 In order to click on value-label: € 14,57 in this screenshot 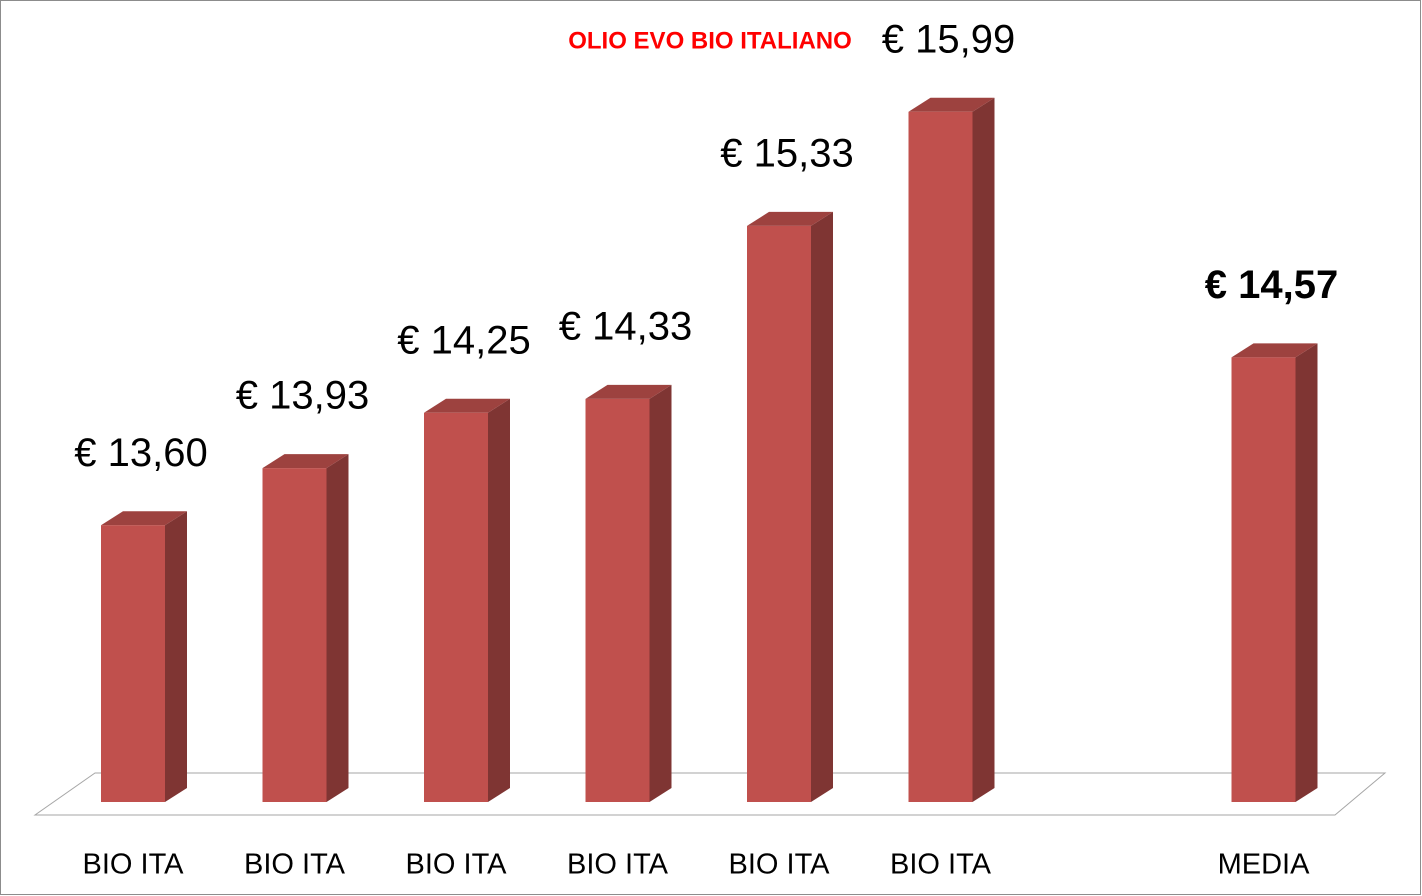, I will do `click(1271, 285)`.